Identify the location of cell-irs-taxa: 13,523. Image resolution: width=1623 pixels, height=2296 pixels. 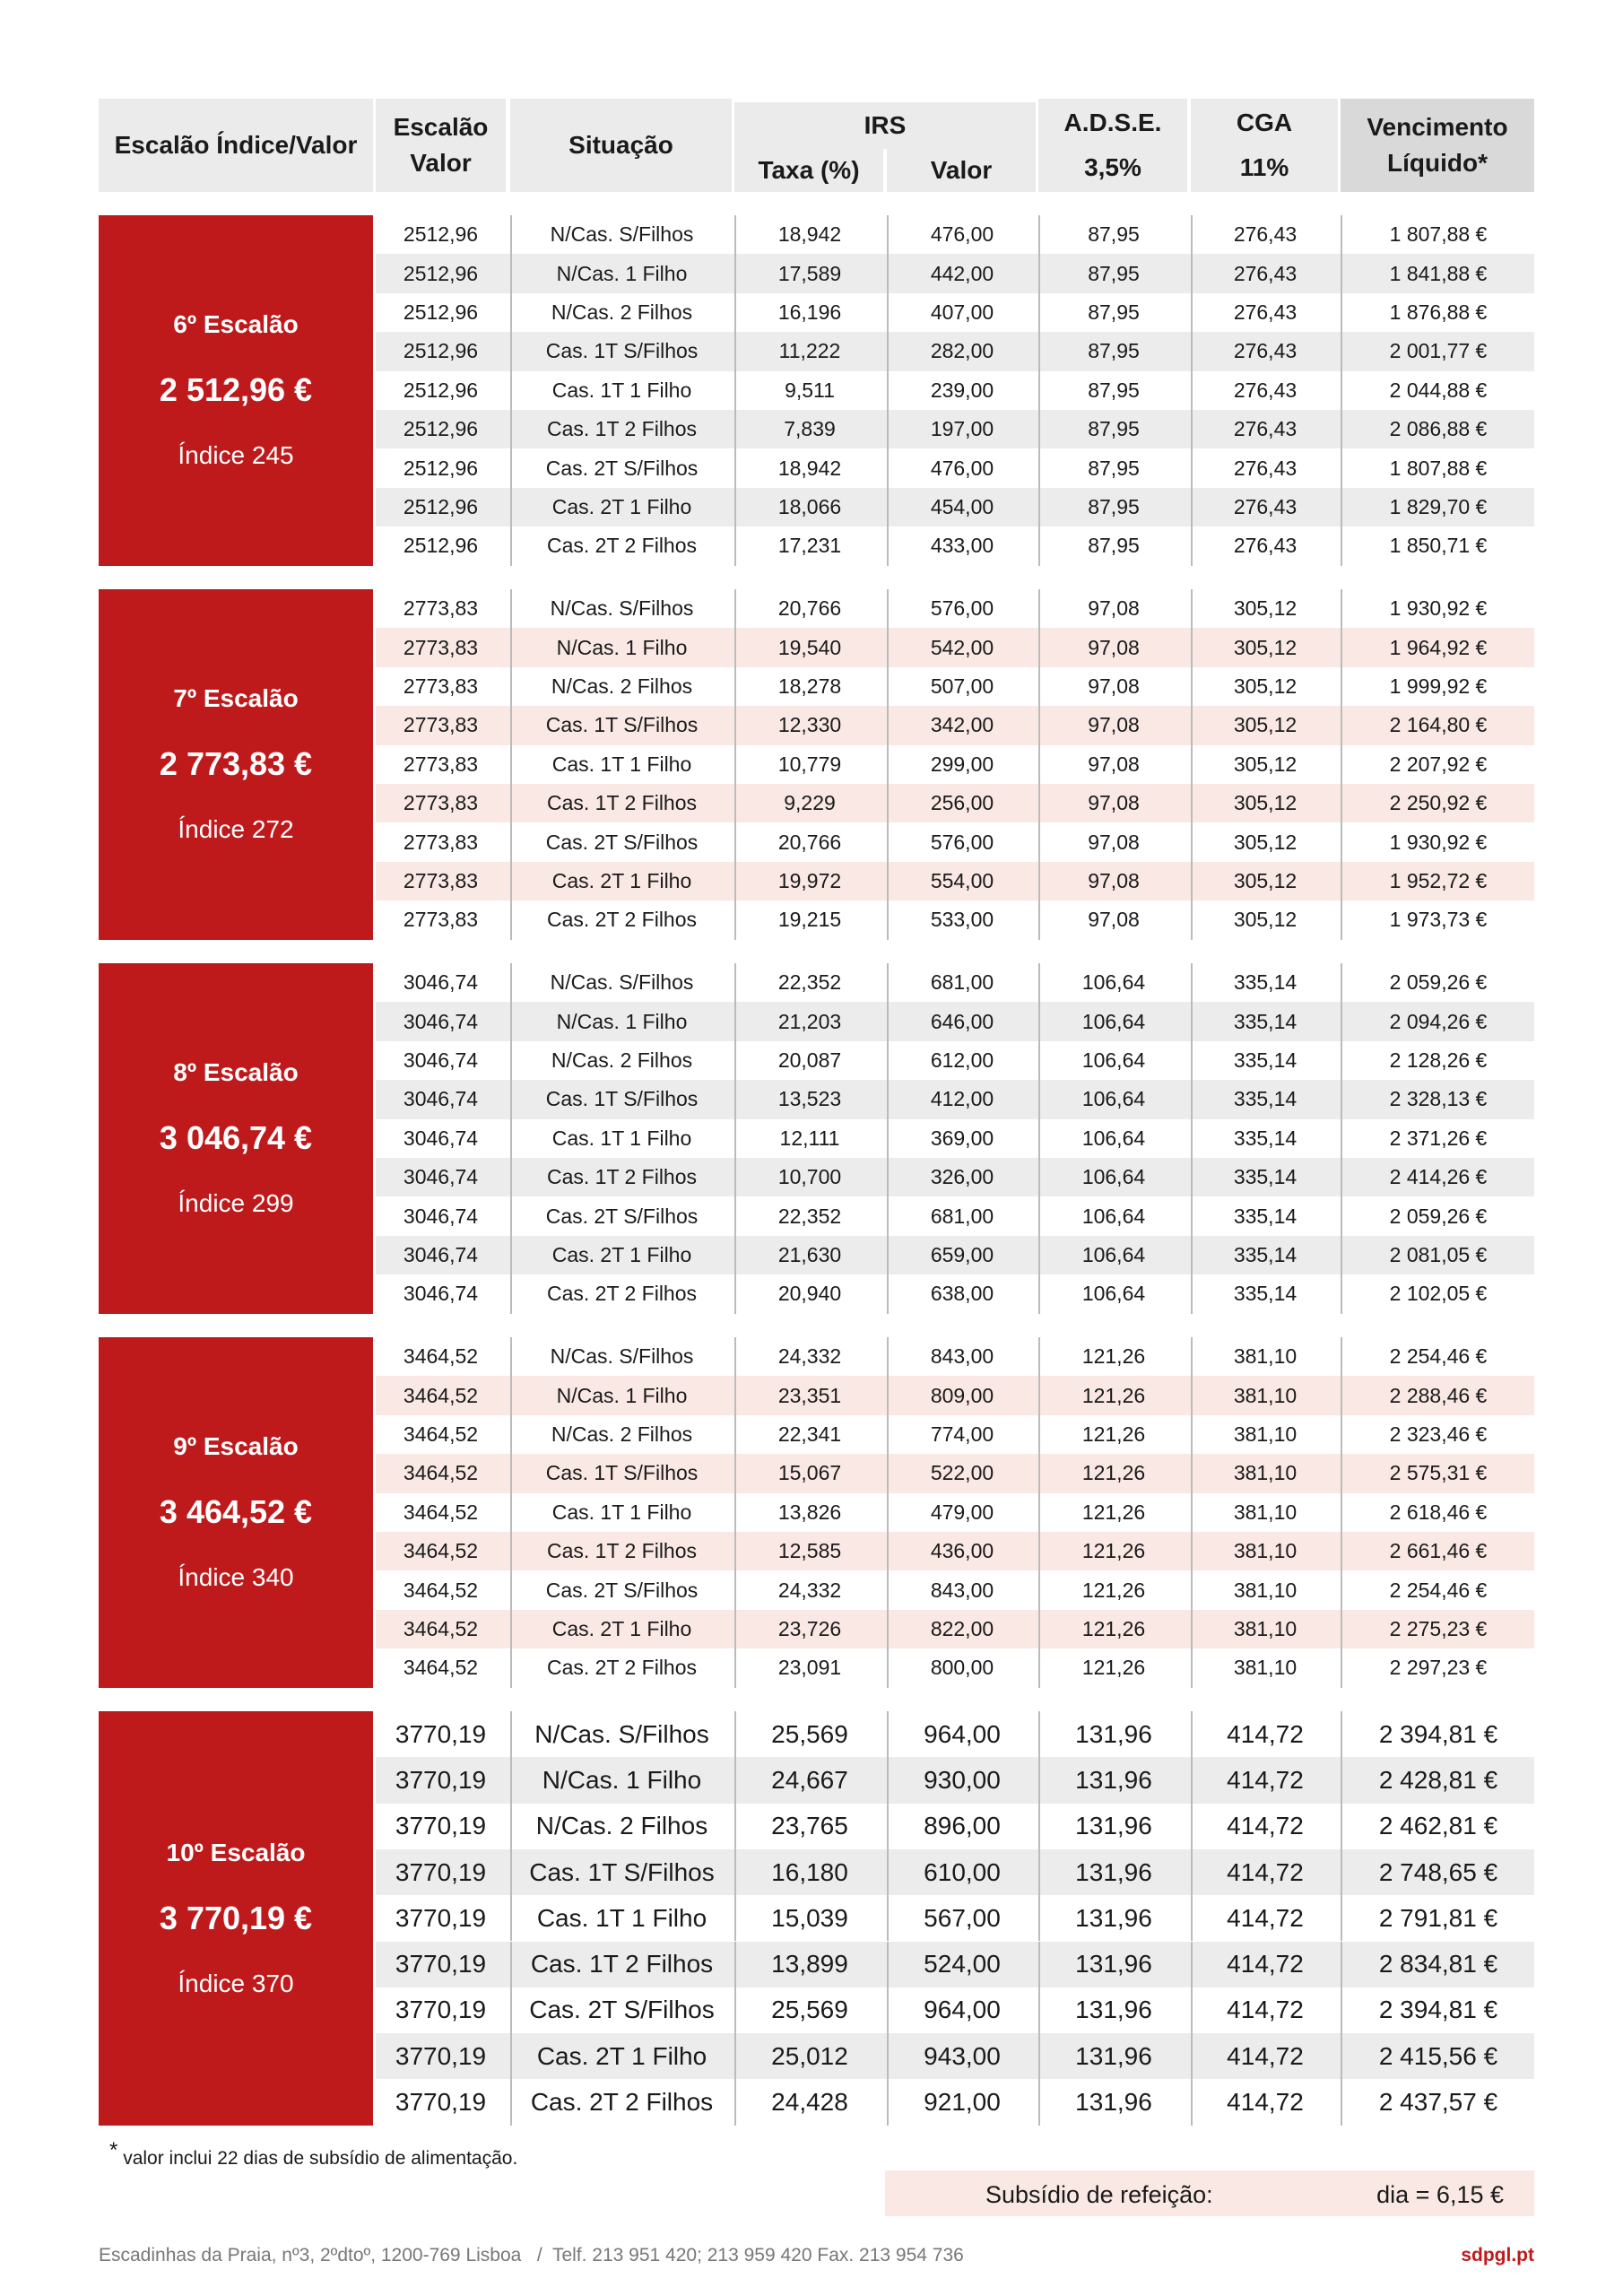
(808, 1099).